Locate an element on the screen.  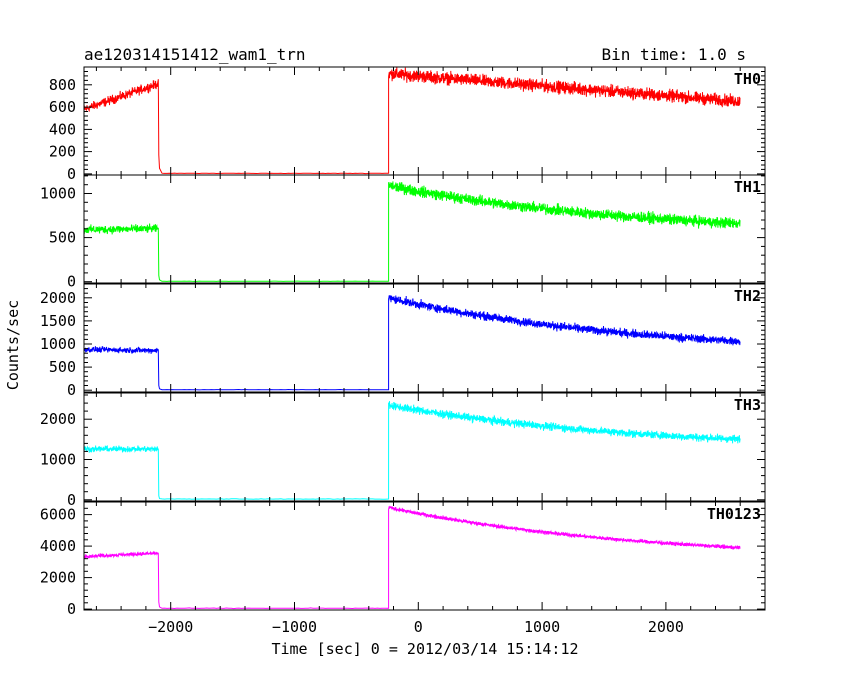
series-th2-line is located at coordinates (412, 342).